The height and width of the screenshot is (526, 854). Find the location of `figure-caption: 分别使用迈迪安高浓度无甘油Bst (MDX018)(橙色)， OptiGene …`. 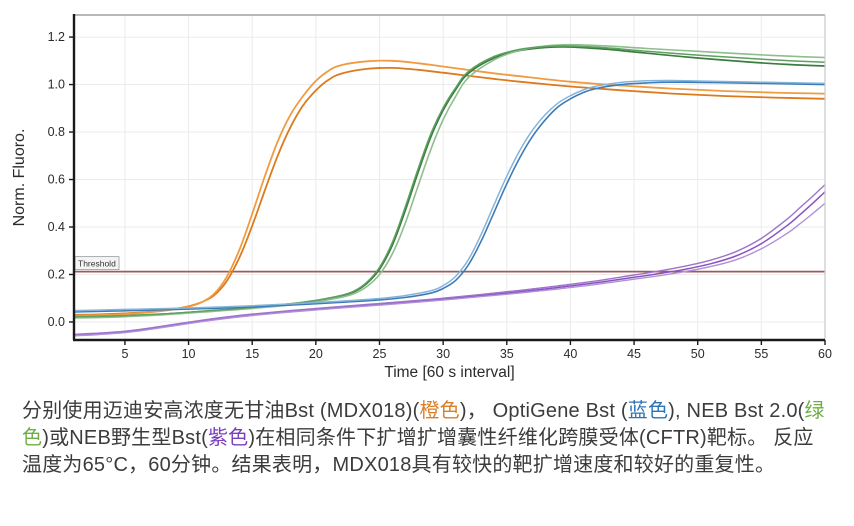

figure-caption: 分别使用迈迪安高浓度无甘油Bst (MDX018)(橙色)， OptiGene … is located at coordinates (425, 438).